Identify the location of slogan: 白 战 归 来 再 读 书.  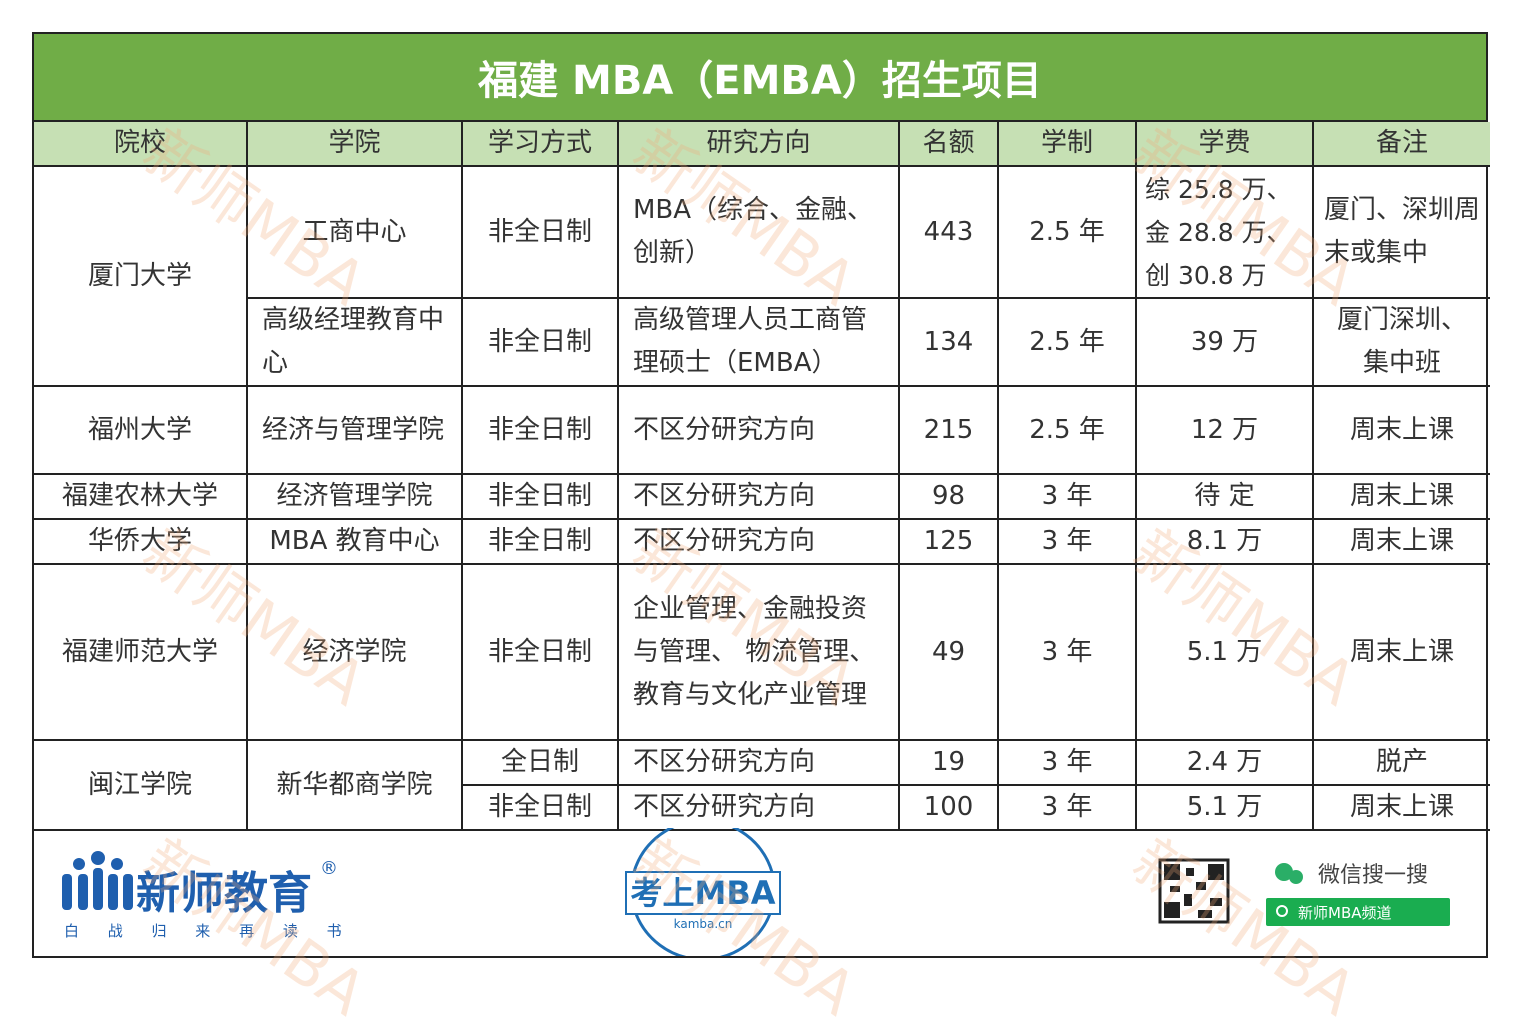
(209, 931).